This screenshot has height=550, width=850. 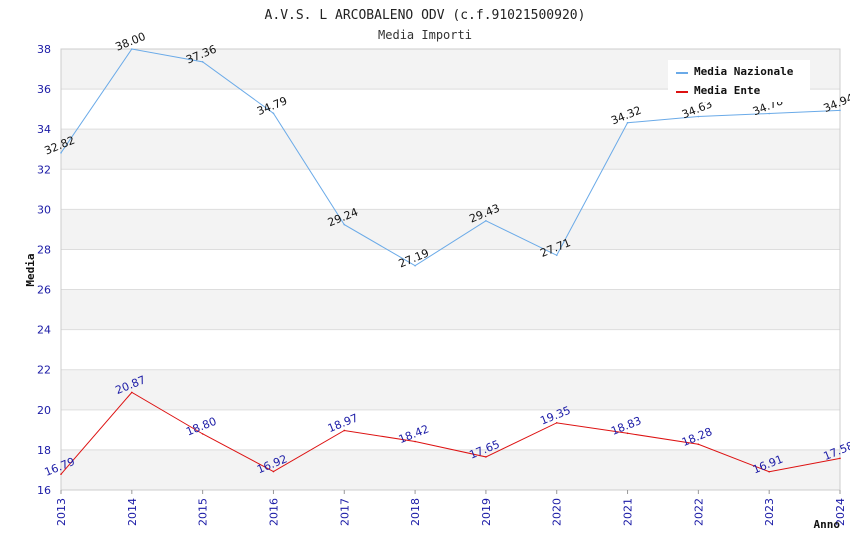 What do you see at coordinates (30, 269) in the screenshot?
I see `y-axis-label: Media` at bounding box center [30, 269].